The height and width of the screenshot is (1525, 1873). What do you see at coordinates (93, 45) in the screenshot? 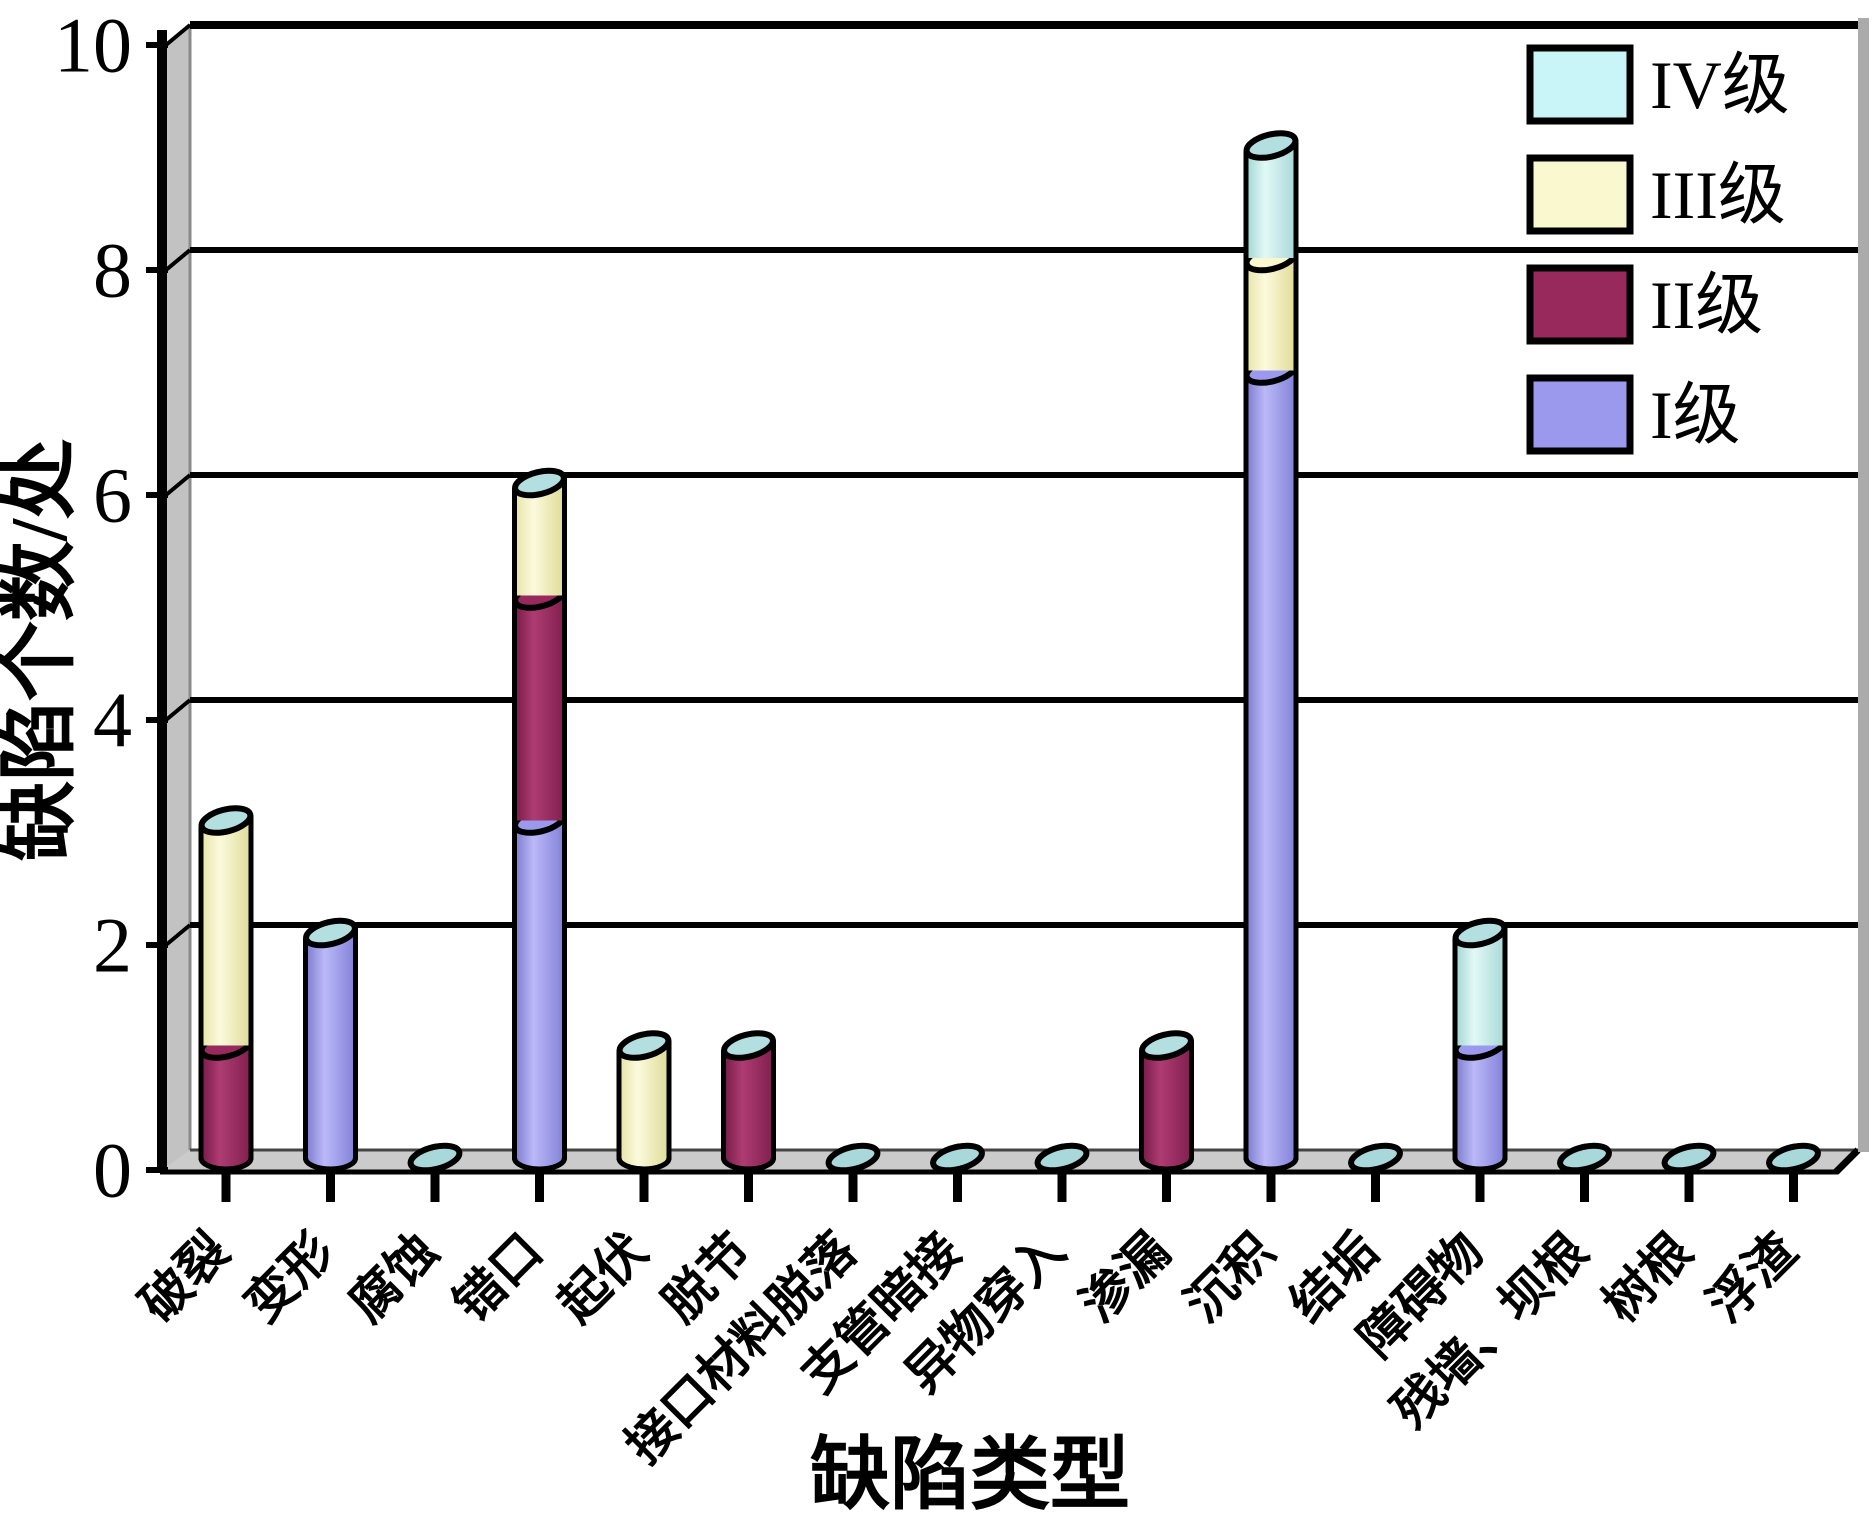
I see `y-tick-label: 10` at bounding box center [93, 45].